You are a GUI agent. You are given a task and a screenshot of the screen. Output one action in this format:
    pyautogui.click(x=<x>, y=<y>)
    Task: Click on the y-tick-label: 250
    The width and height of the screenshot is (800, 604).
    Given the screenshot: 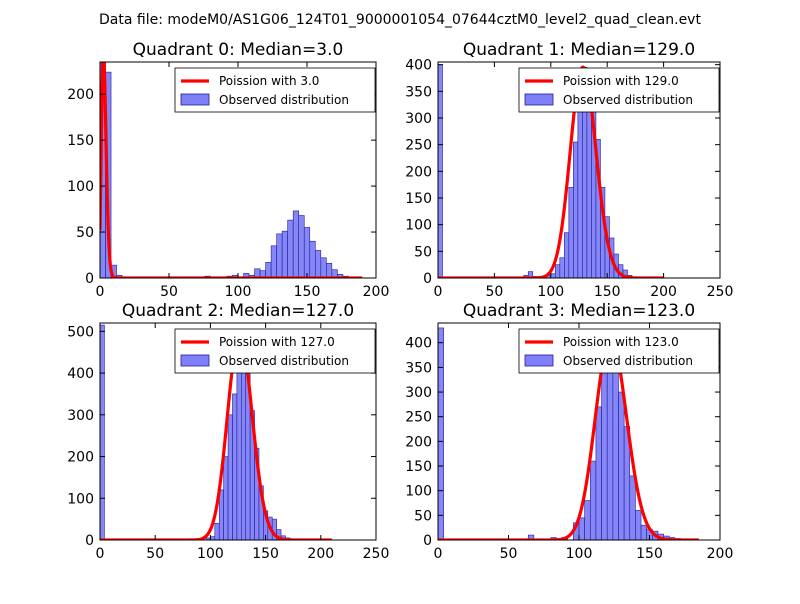 What is the action you would take?
    pyautogui.click(x=418, y=146)
    